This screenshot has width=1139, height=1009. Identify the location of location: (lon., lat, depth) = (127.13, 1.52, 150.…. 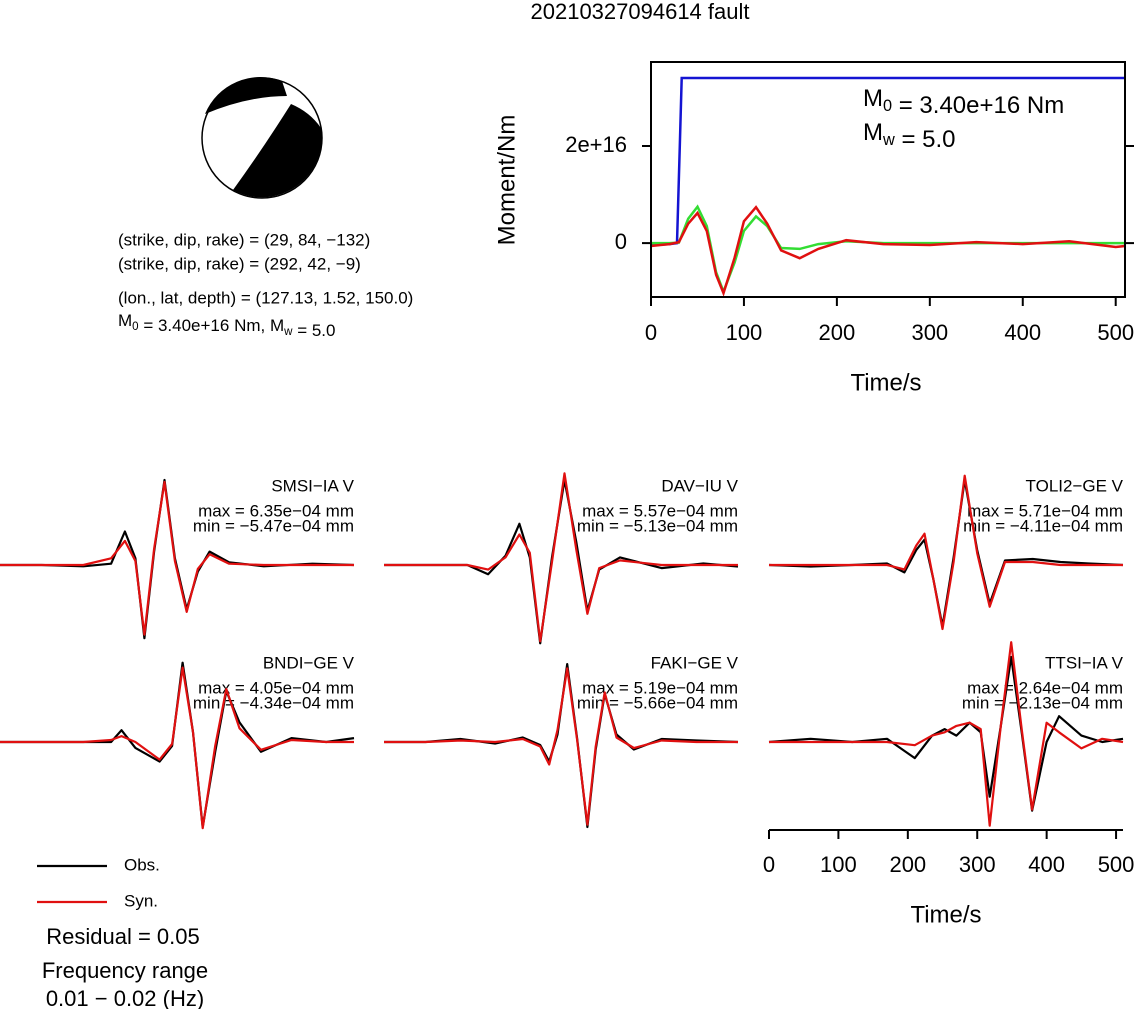
(265, 297).